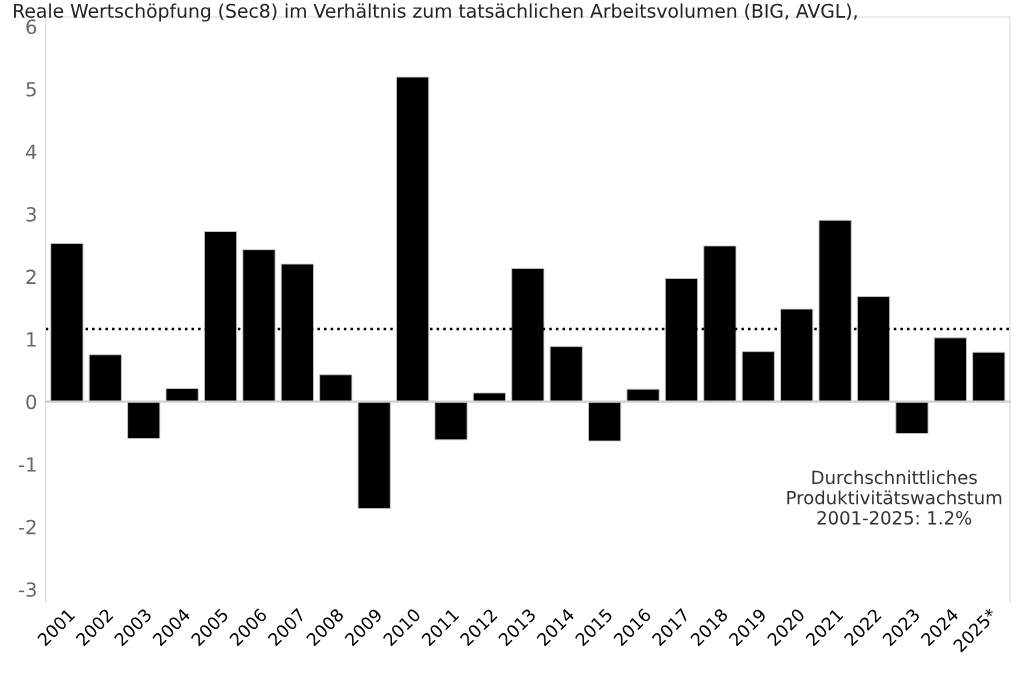 This screenshot has height=680, width=1017. What do you see at coordinates (894, 497) in the screenshot?
I see `annotation: Durchschnittliches Produktivitätswachstum 2001-2025: 1.2%` at bounding box center [894, 497].